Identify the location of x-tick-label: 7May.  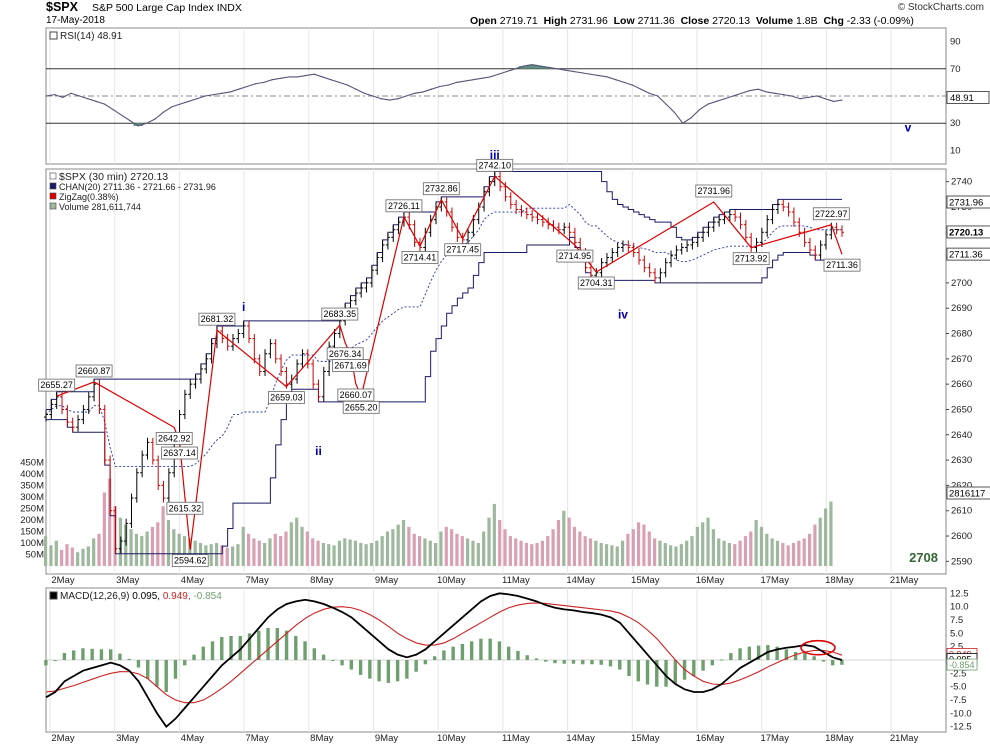
(256, 580).